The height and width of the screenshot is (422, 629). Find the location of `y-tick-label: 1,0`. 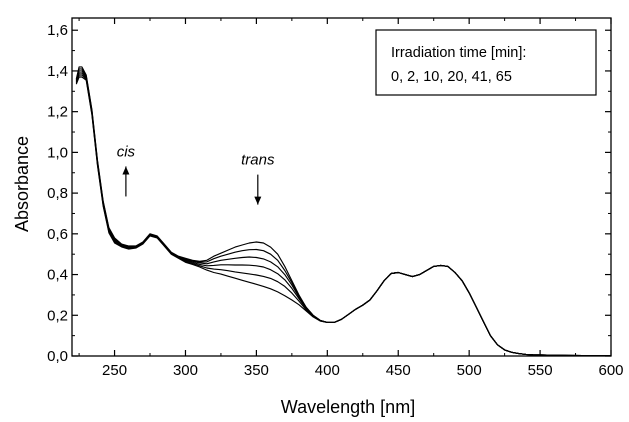

y-tick-label: 1,0 is located at coordinates (57, 152).